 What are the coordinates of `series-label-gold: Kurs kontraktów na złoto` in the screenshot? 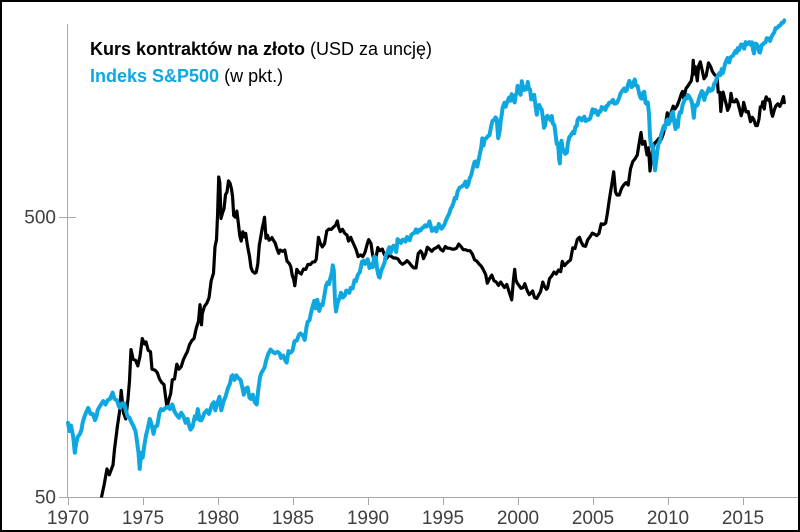 It's located at (198, 49).